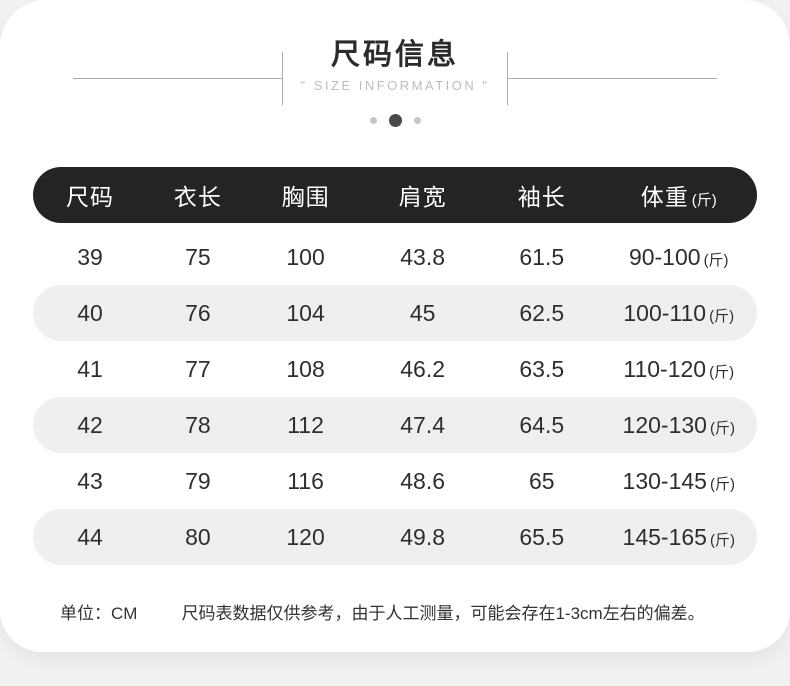 The height and width of the screenshot is (686, 790). What do you see at coordinates (395, 195) in the screenshot?
I see `table-header-row: 尺码 衣长 胸围 肩宽 袖长 体重 (斤)` at bounding box center [395, 195].